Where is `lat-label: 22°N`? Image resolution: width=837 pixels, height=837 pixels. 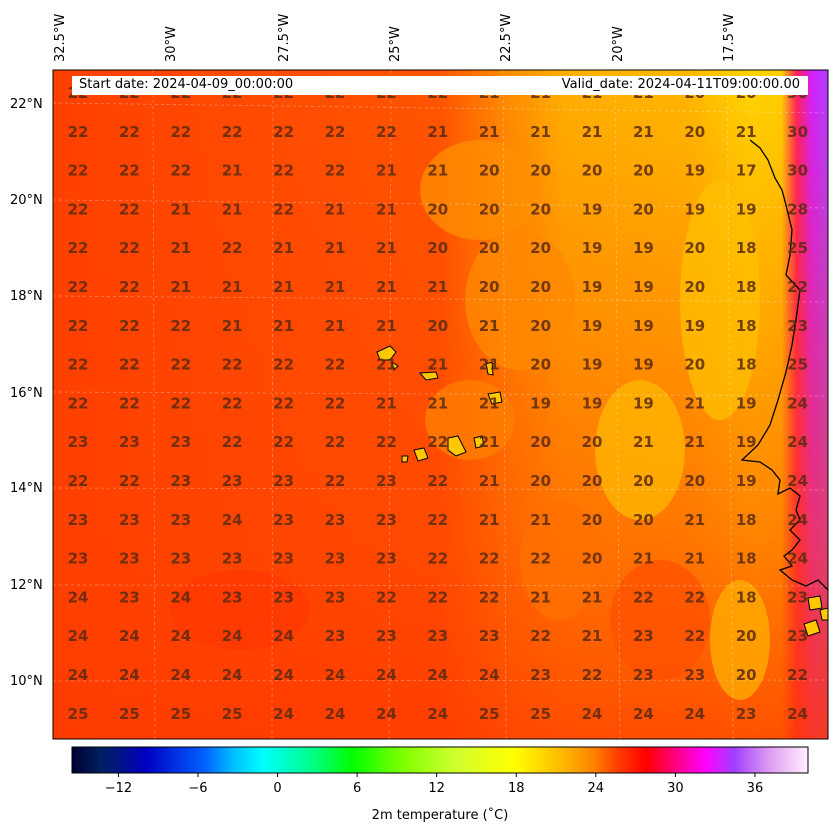 lat-label: 22°N is located at coordinates (26, 104).